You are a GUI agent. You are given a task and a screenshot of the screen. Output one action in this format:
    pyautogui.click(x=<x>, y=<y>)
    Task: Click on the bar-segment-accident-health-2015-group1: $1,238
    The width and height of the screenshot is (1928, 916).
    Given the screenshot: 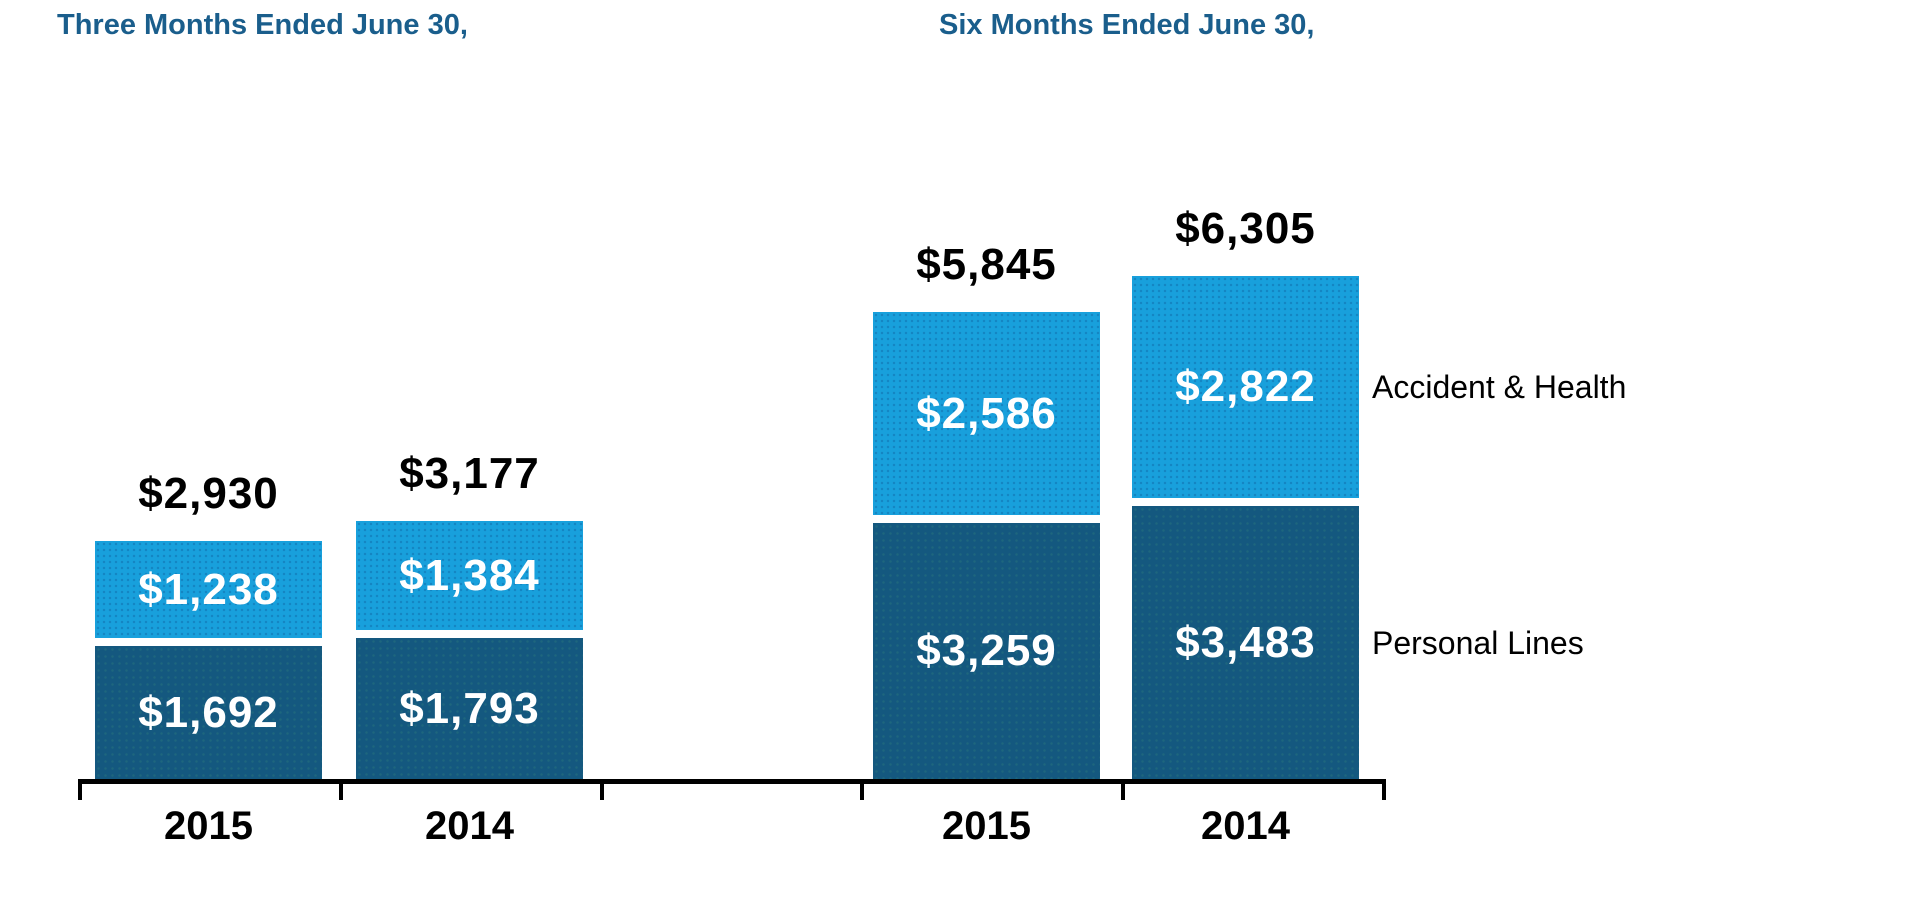 What is the action you would take?
    pyautogui.click(x=208, y=589)
    